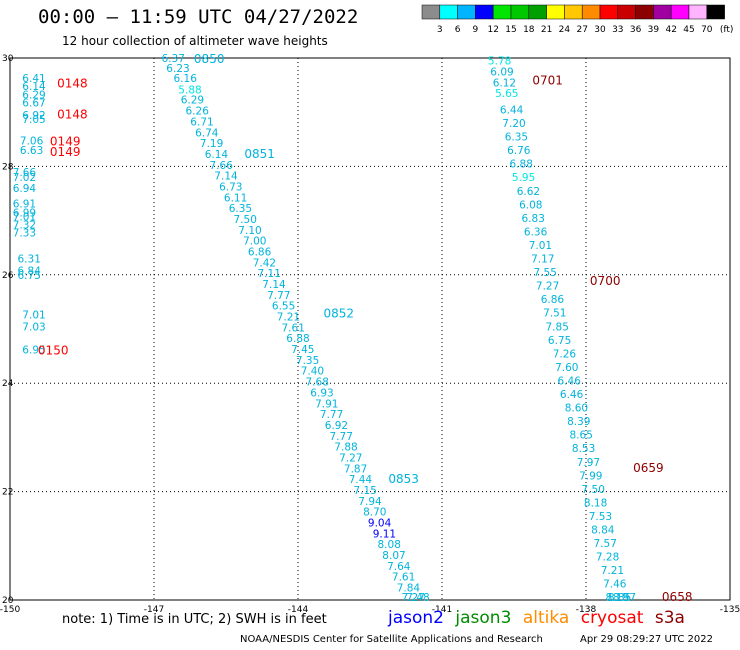 This screenshot has height=650, width=740. What do you see at coordinates (617, 598) in the screenshot?
I see `swh-value-label: 8.15` at bounding box center [617, 598].